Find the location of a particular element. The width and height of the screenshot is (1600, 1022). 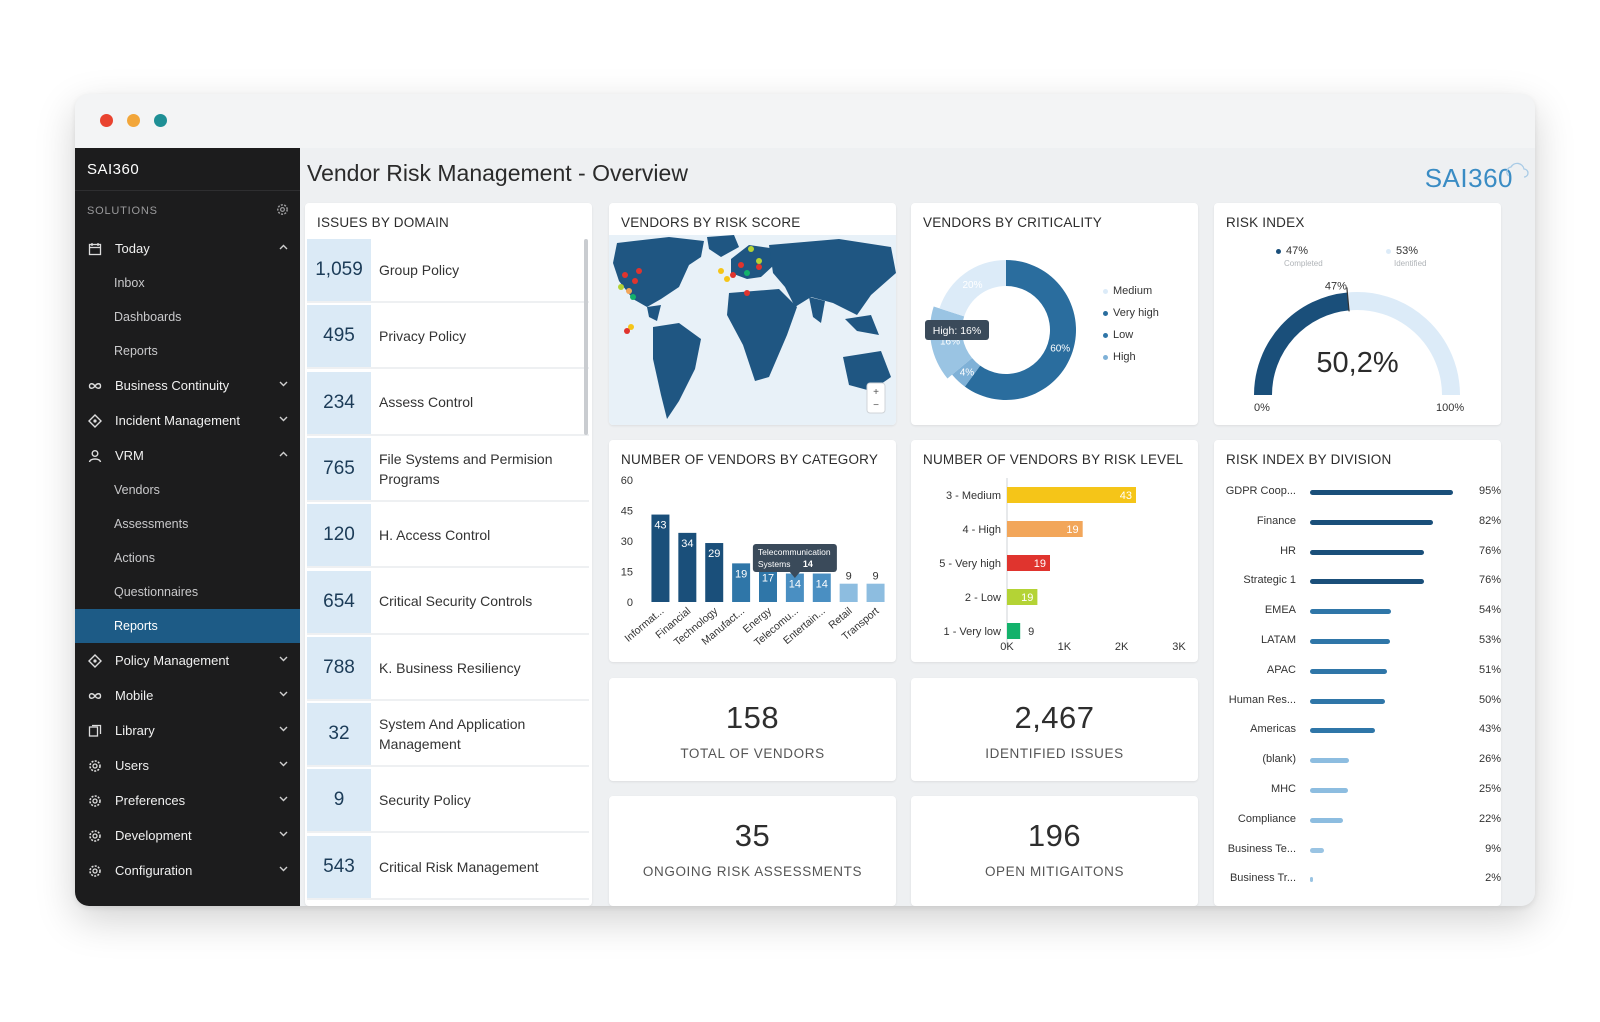

criticality-legend-item: High is located at coordinates (1119, 357).